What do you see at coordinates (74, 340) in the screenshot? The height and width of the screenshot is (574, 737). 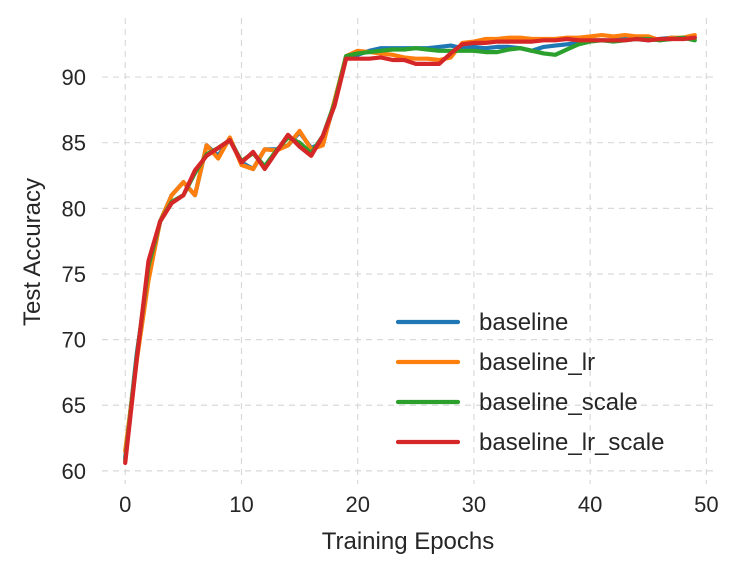 I see `y-tick-label: 70` at bounding box center [74, 340].